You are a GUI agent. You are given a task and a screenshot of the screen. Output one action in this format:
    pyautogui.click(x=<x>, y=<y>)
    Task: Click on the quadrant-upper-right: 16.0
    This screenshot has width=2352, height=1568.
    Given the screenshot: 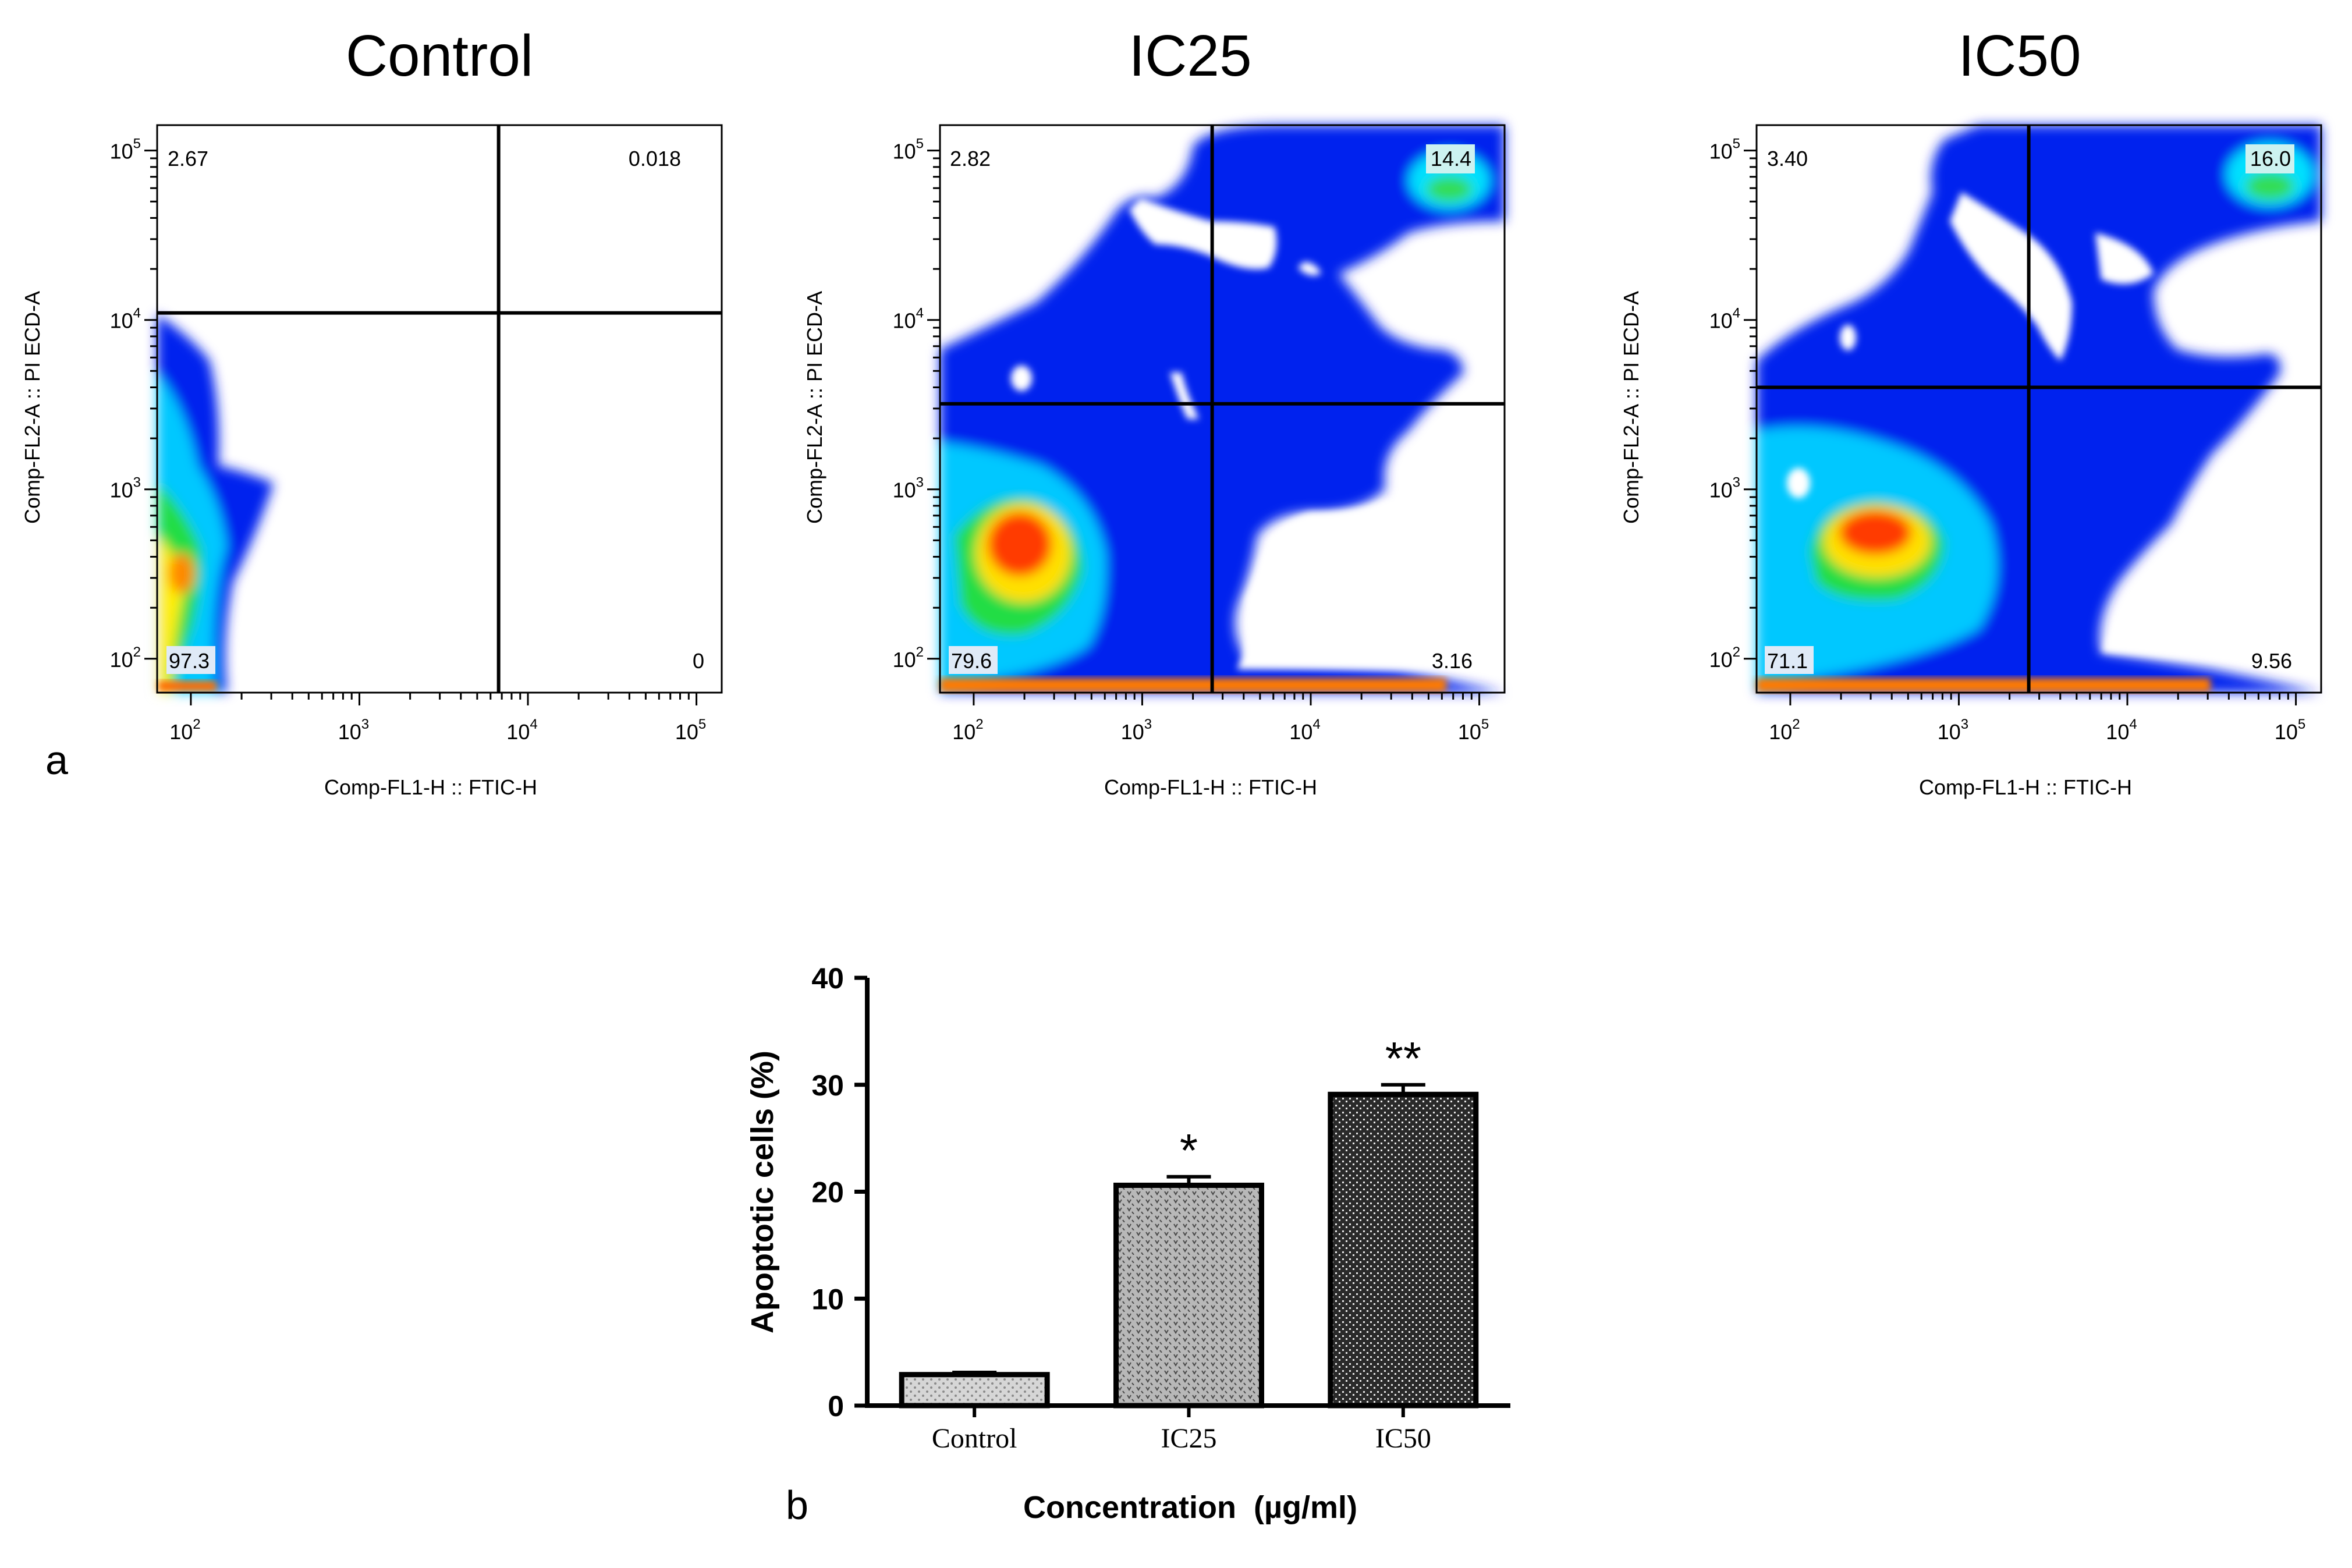 What is the action you would take?
    pyautogui.click(x=2270, y=159)
    